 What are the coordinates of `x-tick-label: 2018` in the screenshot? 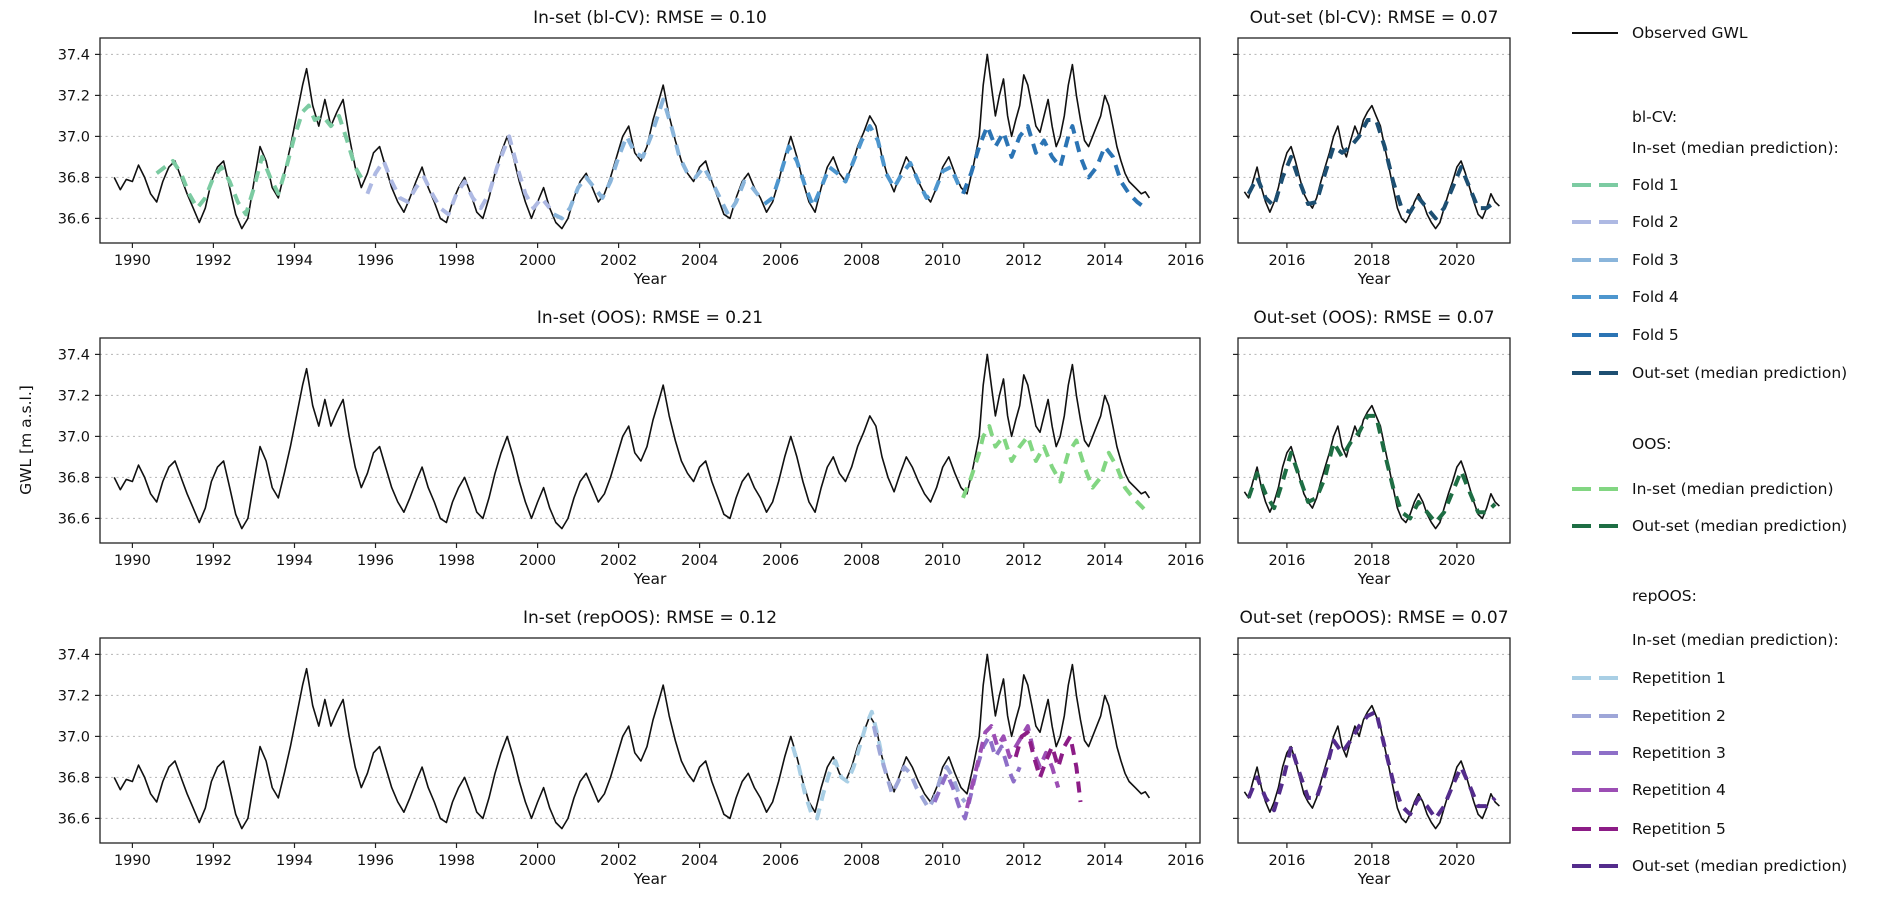 It's located at (1371, 261).